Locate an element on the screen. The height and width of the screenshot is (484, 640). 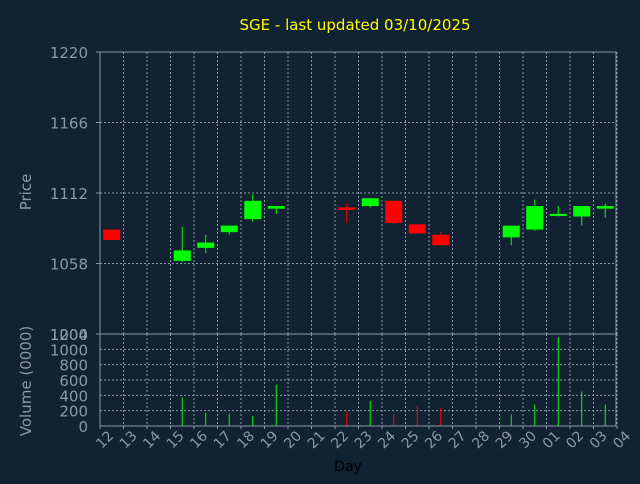
price-axis-label: Price is located at coordinates (26, 192).